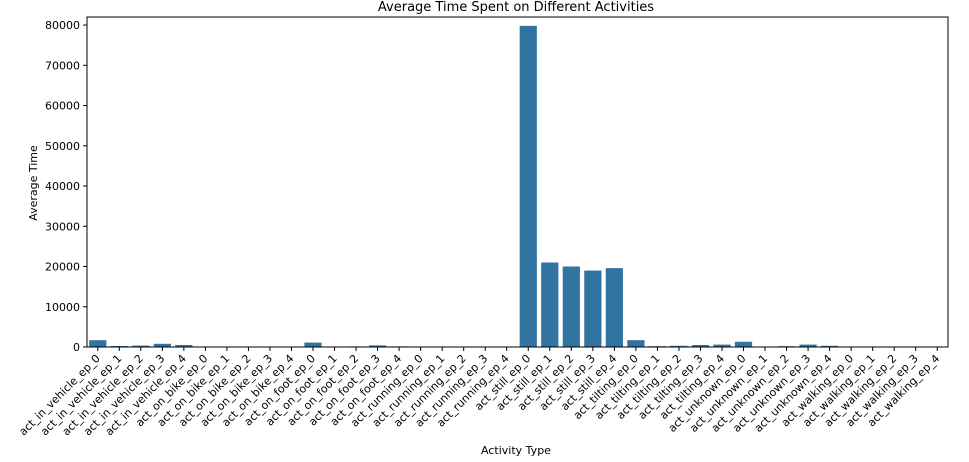  I want to click on y-tick-label: 50000, so click(62, 146).